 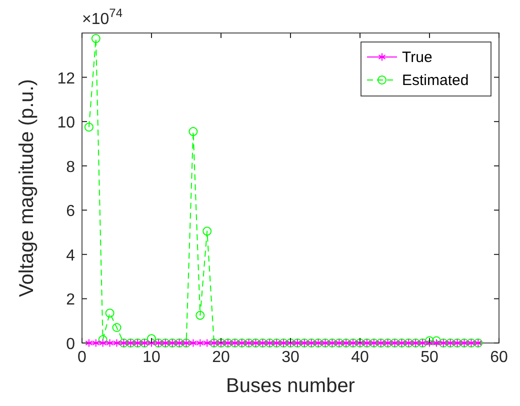 I want to click on x-tick-label: 30, so click(x=291, y=357).